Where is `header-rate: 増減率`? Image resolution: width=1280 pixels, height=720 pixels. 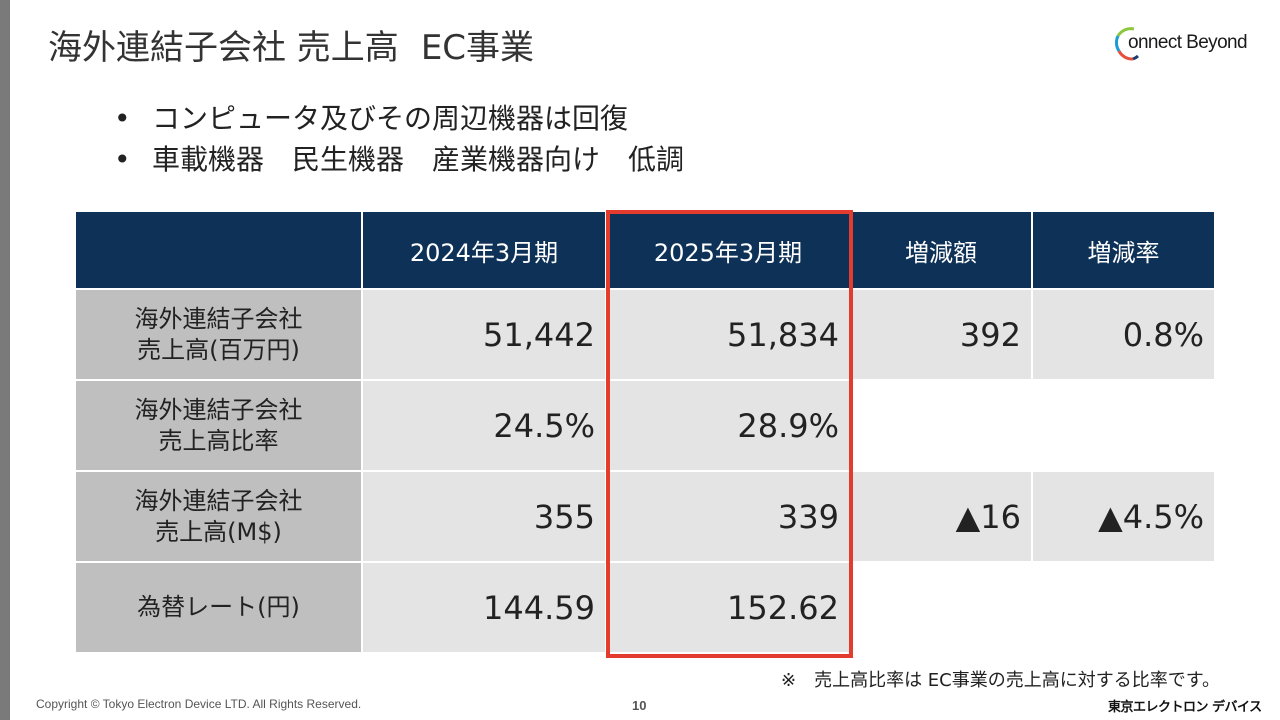
header-rate: 増減率 is located at coordinates (1123, 250).